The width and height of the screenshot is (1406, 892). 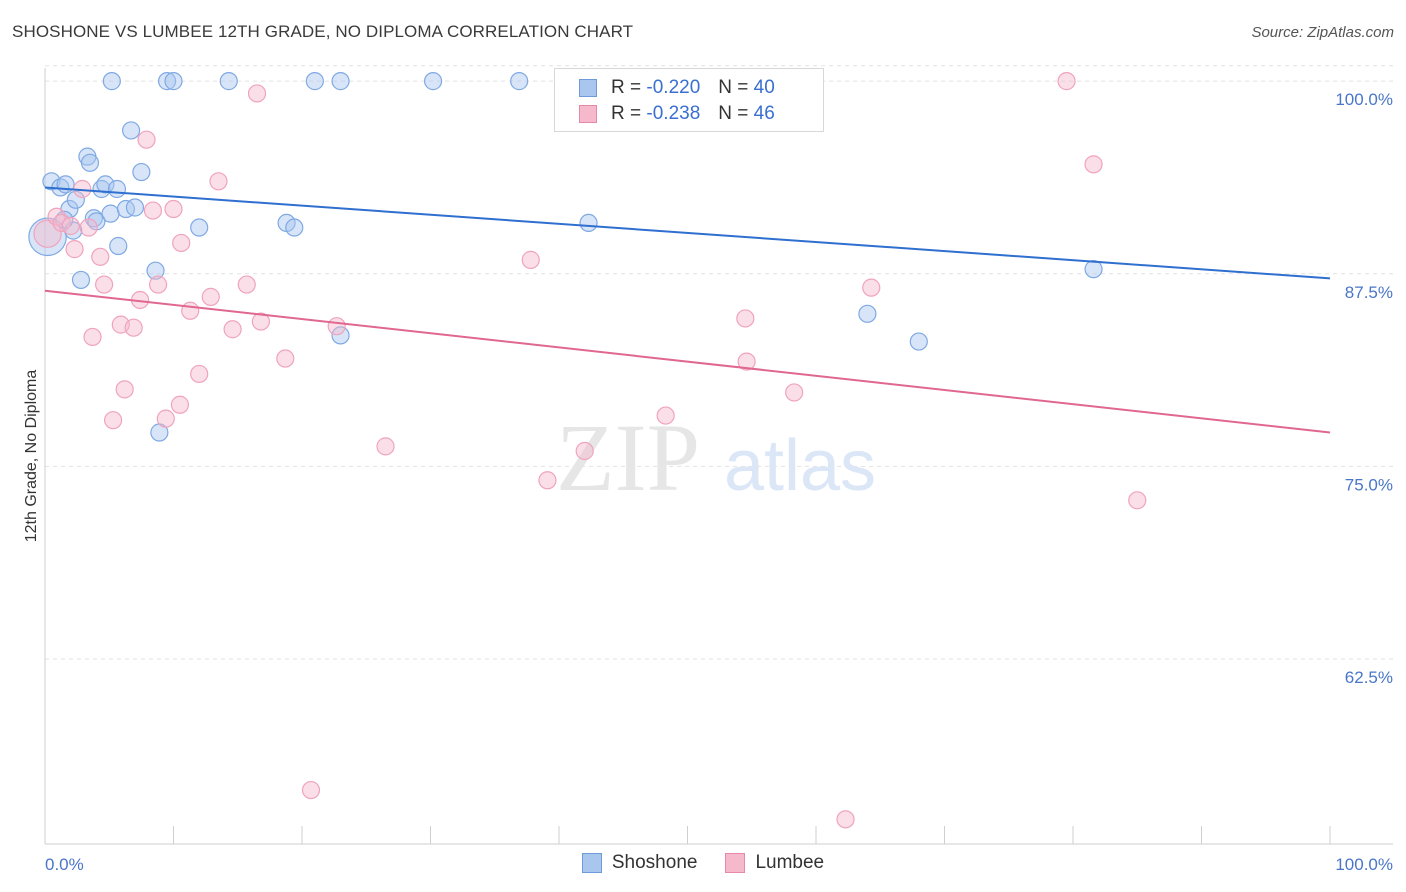 I want to click on y-tick-label: 87.5%, so click(x=1369, y=292).